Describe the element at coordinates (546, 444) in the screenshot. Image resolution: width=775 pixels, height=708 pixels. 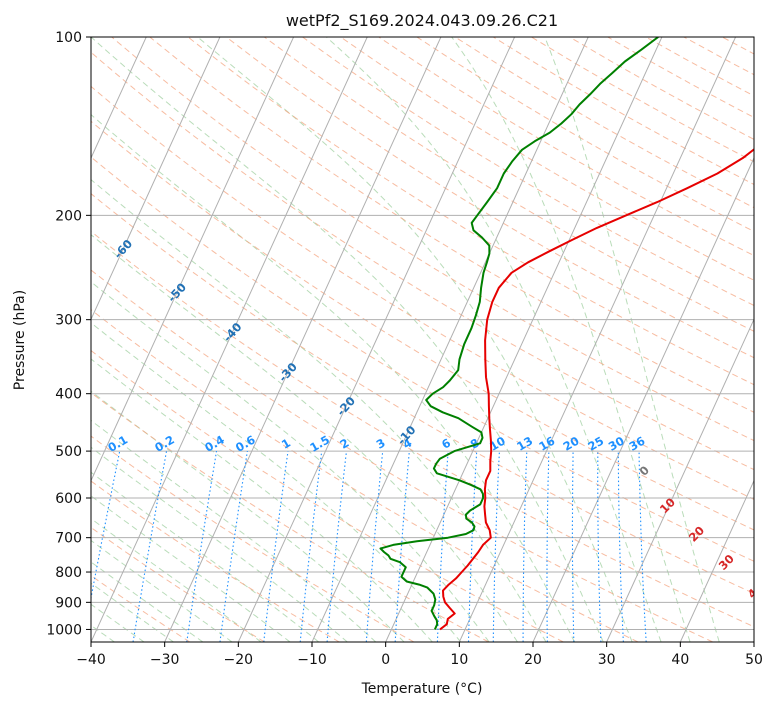
I see `mixing-ratio-label: 16` at that location.